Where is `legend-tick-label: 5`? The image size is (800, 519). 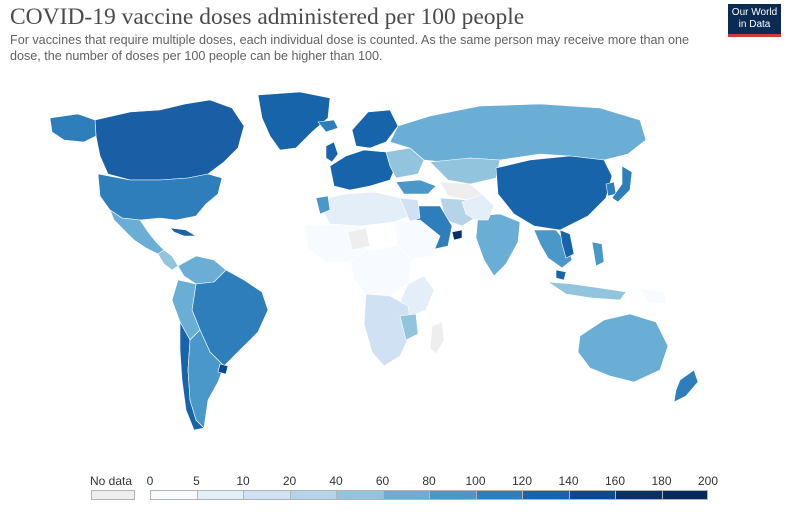
legend-tick-label: 5 is located at coordinates (196, 481).